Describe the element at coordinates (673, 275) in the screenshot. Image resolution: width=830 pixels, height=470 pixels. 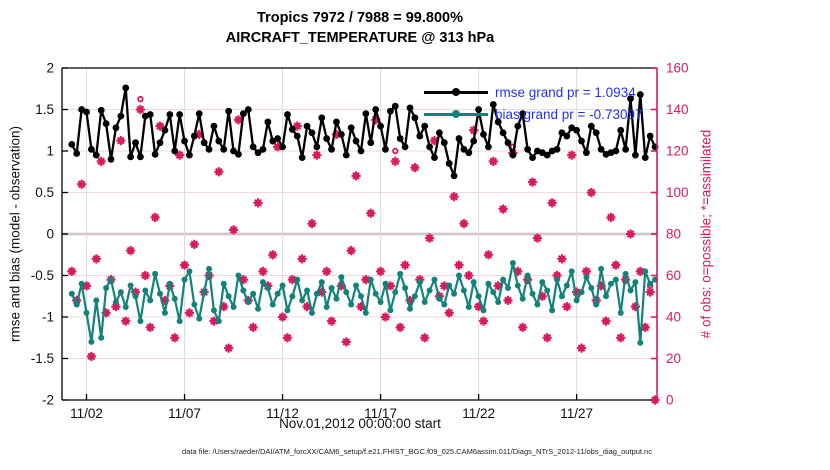
I see `svg-text: 60` at that location.